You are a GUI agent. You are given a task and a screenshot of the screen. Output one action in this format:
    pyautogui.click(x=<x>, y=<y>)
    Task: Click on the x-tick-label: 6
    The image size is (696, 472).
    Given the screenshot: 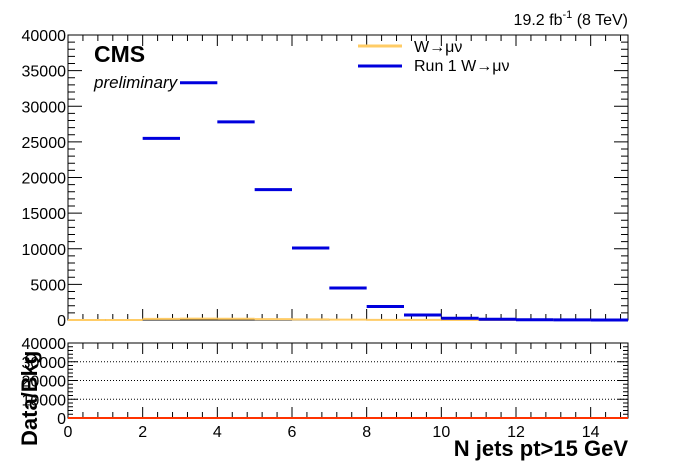 What is the action you would take?
    pyautogui.click(x=292, y=432)
    